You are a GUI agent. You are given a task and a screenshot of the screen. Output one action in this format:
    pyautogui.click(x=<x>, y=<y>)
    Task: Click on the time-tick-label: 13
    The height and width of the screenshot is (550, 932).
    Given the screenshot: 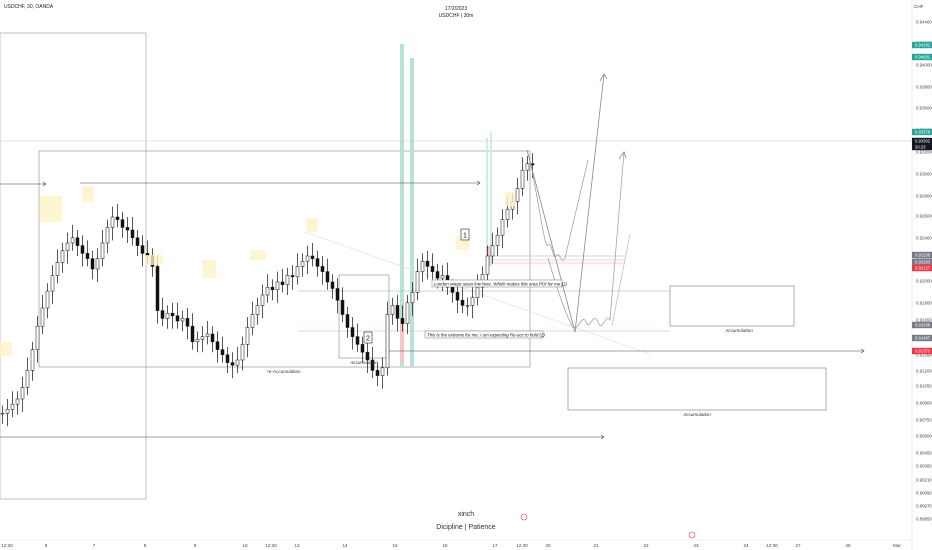 What is the action you would take?
    pyautogui.click(x=297, y=545)
    